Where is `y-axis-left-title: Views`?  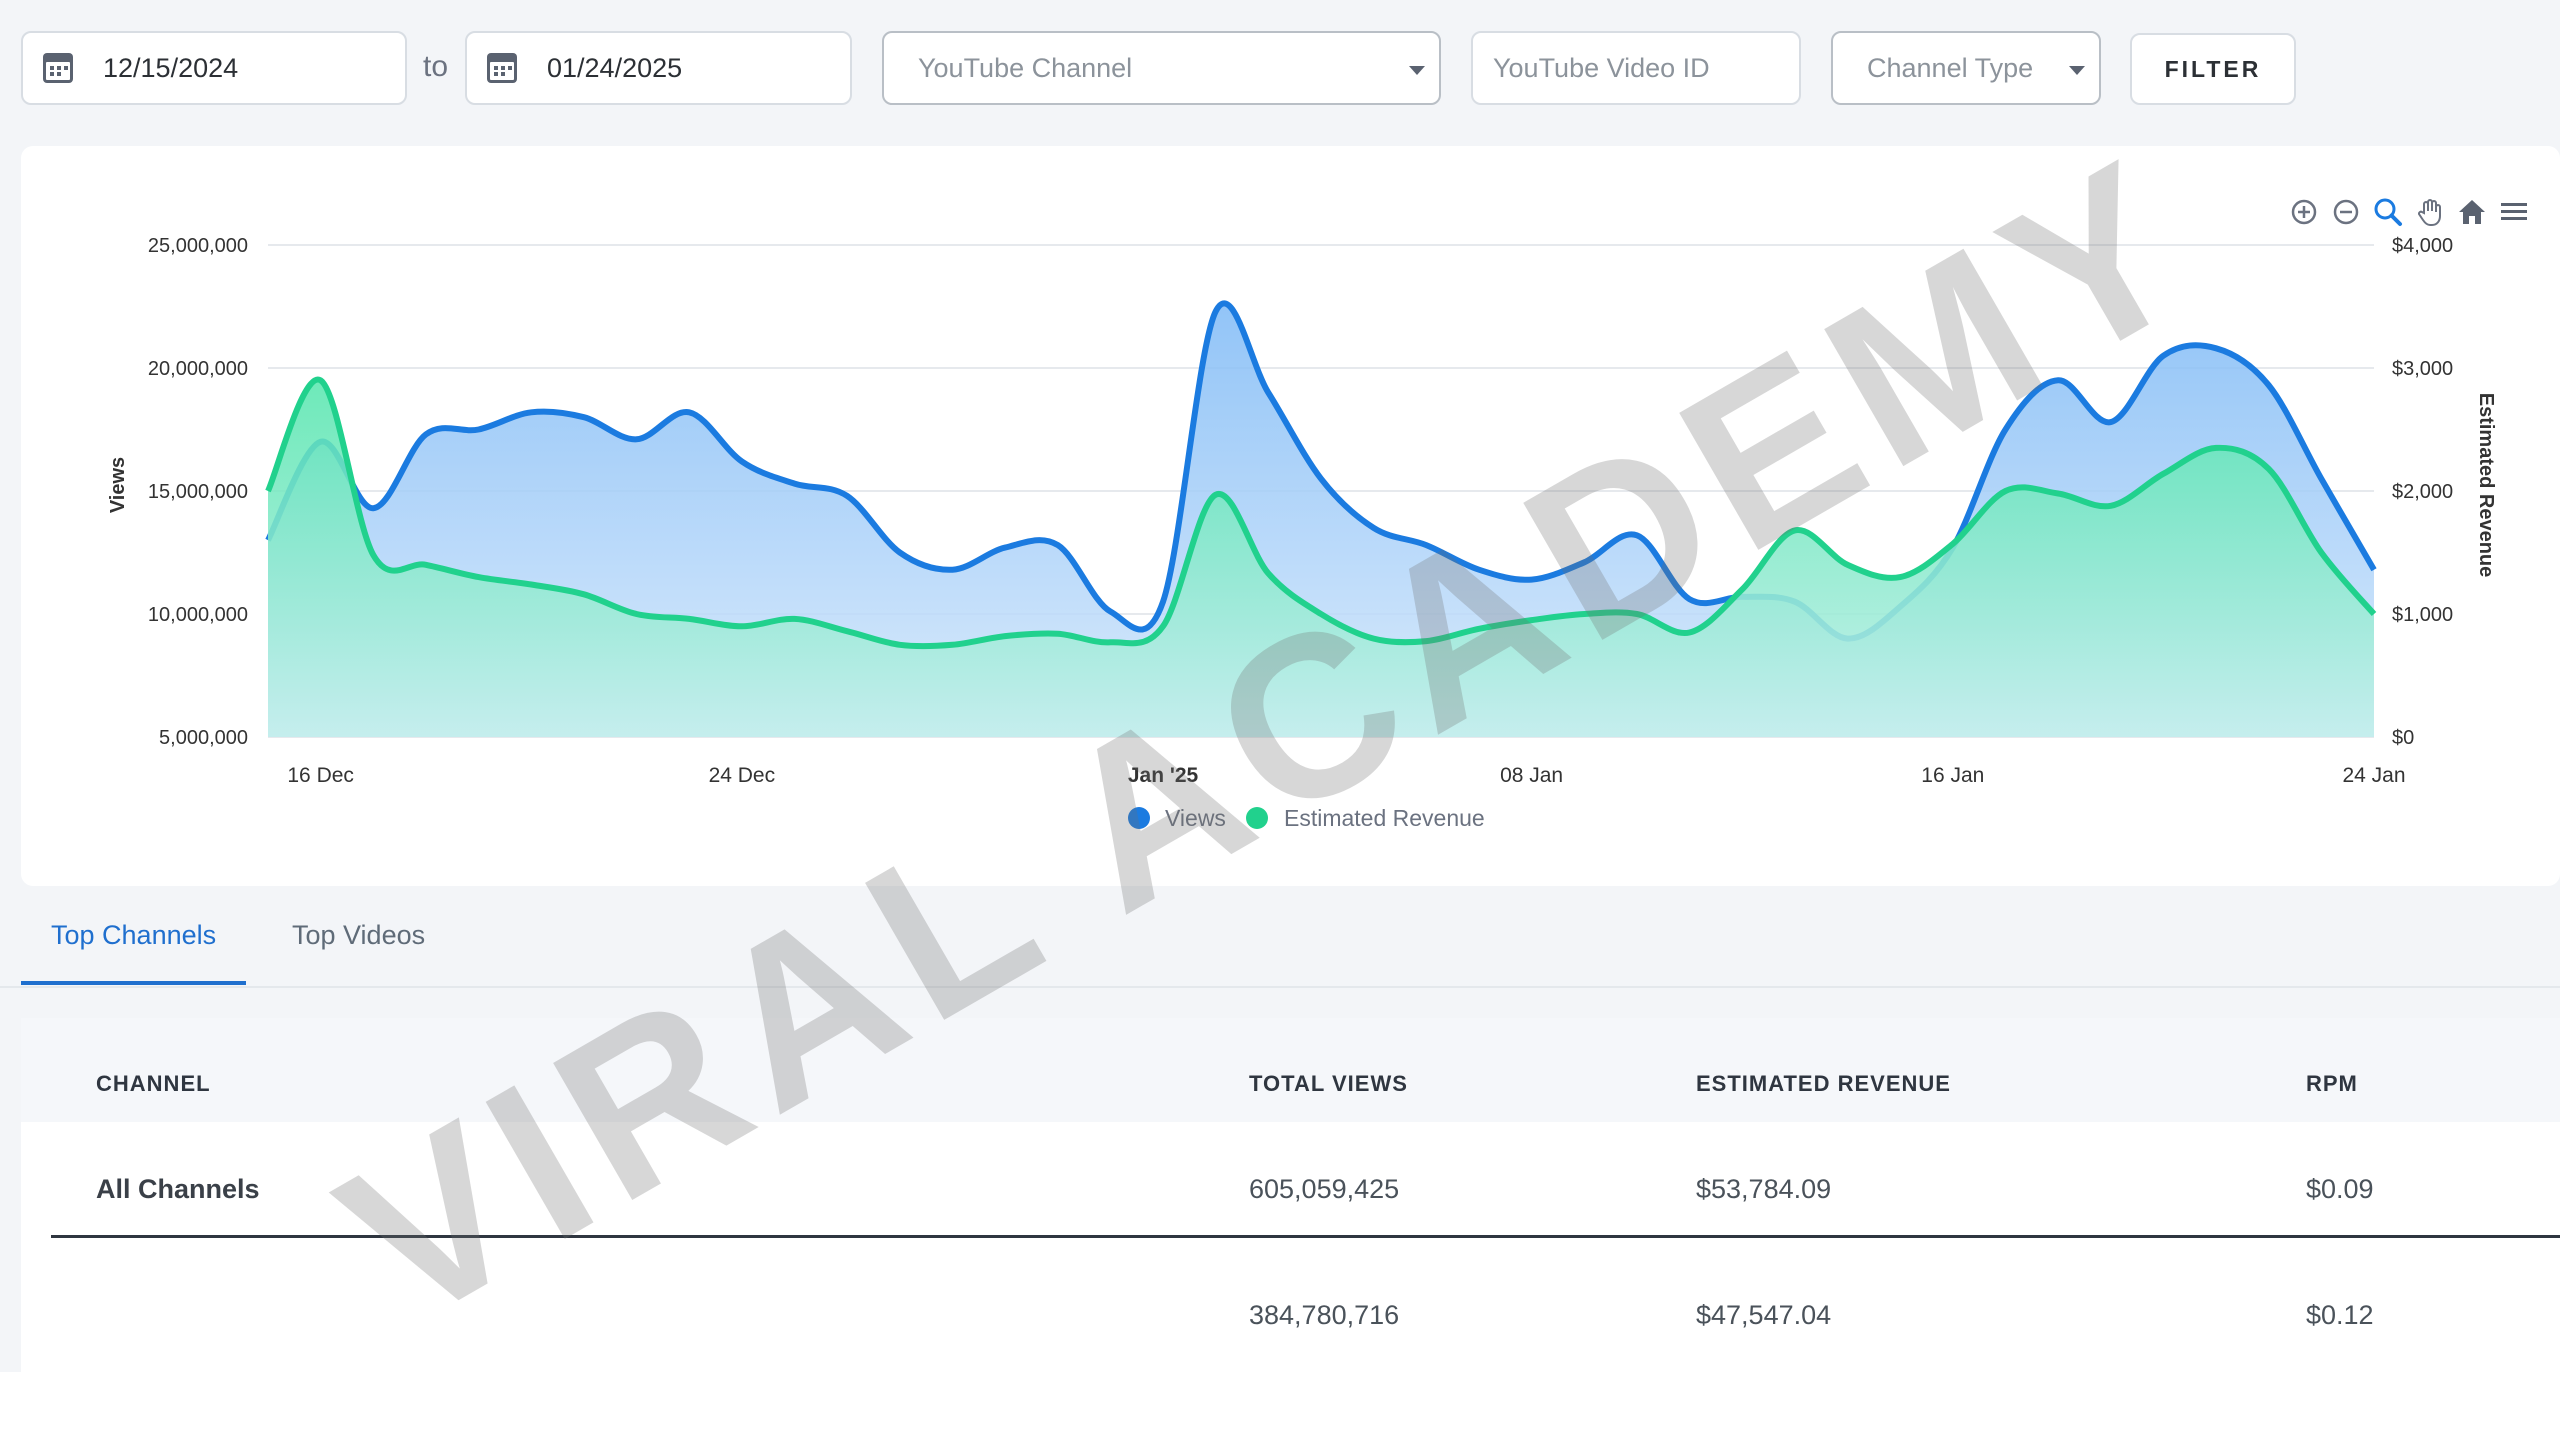
y-axis-left-title: Views is located at coordinates (118, 485).